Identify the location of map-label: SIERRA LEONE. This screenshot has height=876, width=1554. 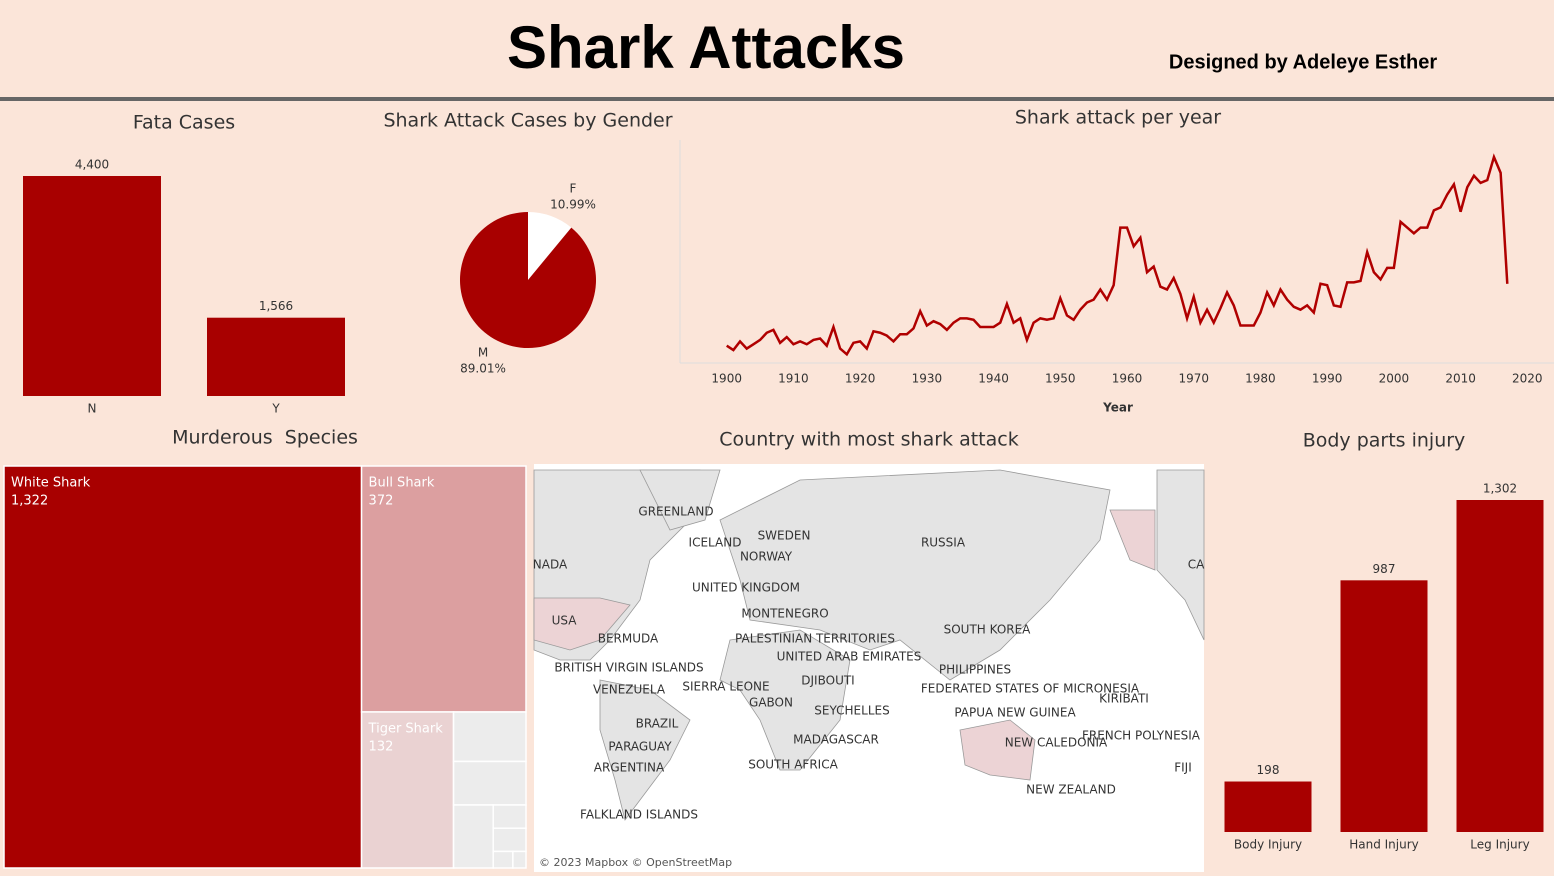
(725, 687).